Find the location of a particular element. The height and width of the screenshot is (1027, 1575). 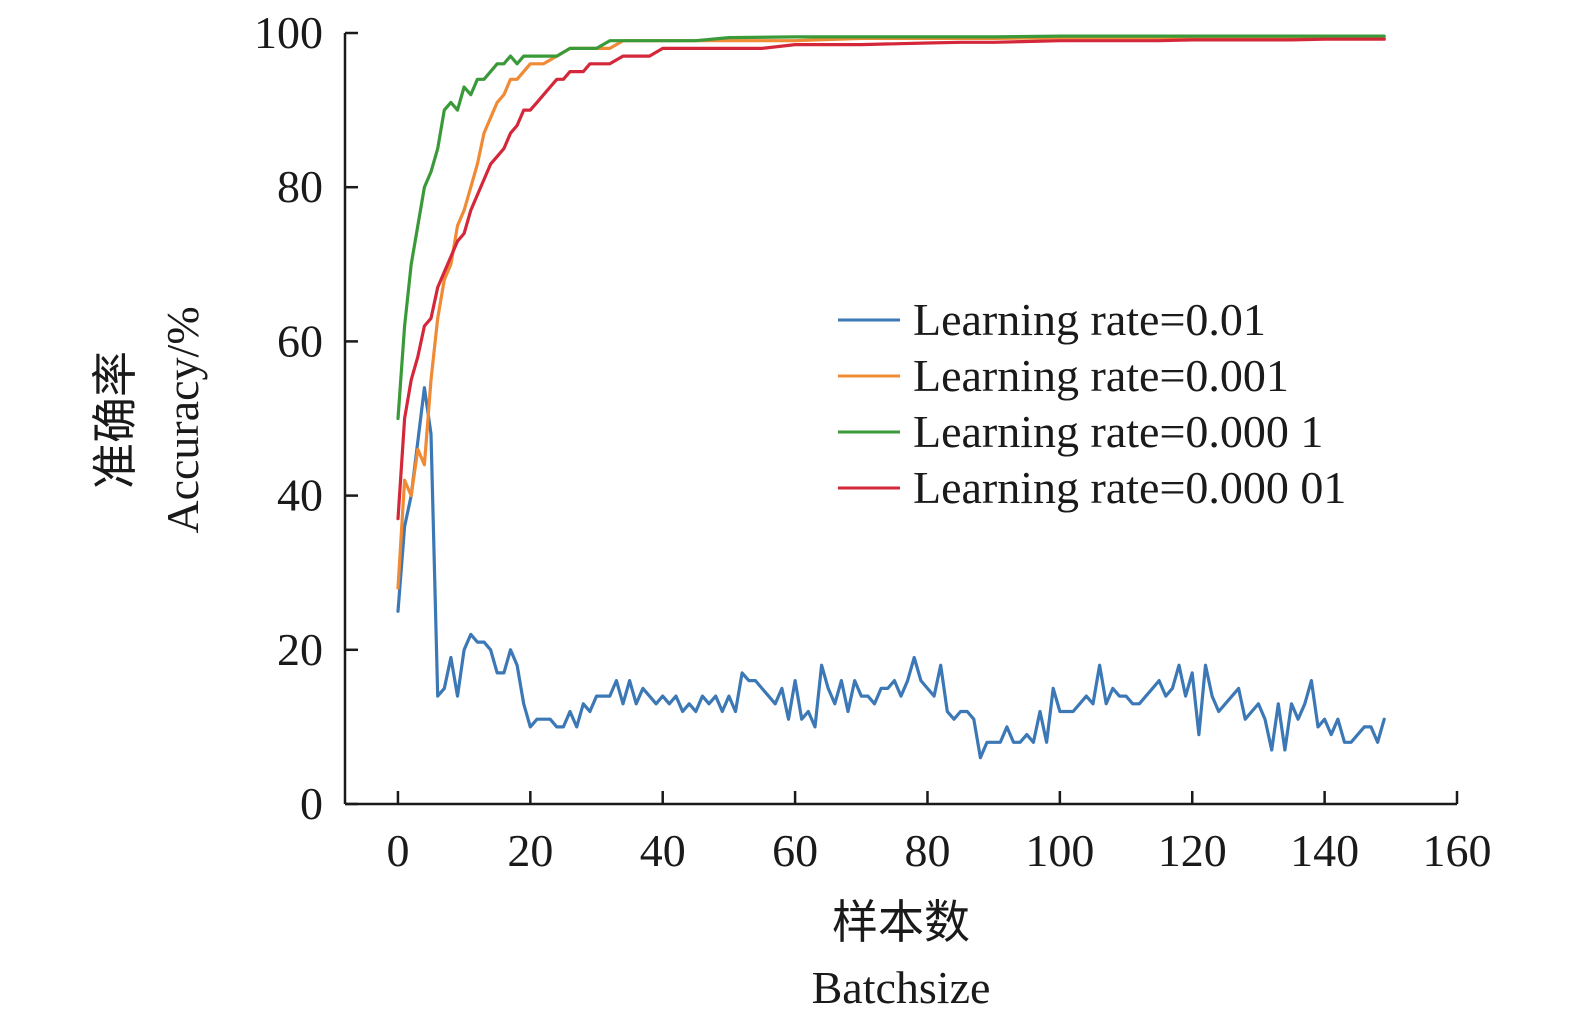

x-tick-label: 20 is located at coordinates (530, 850).